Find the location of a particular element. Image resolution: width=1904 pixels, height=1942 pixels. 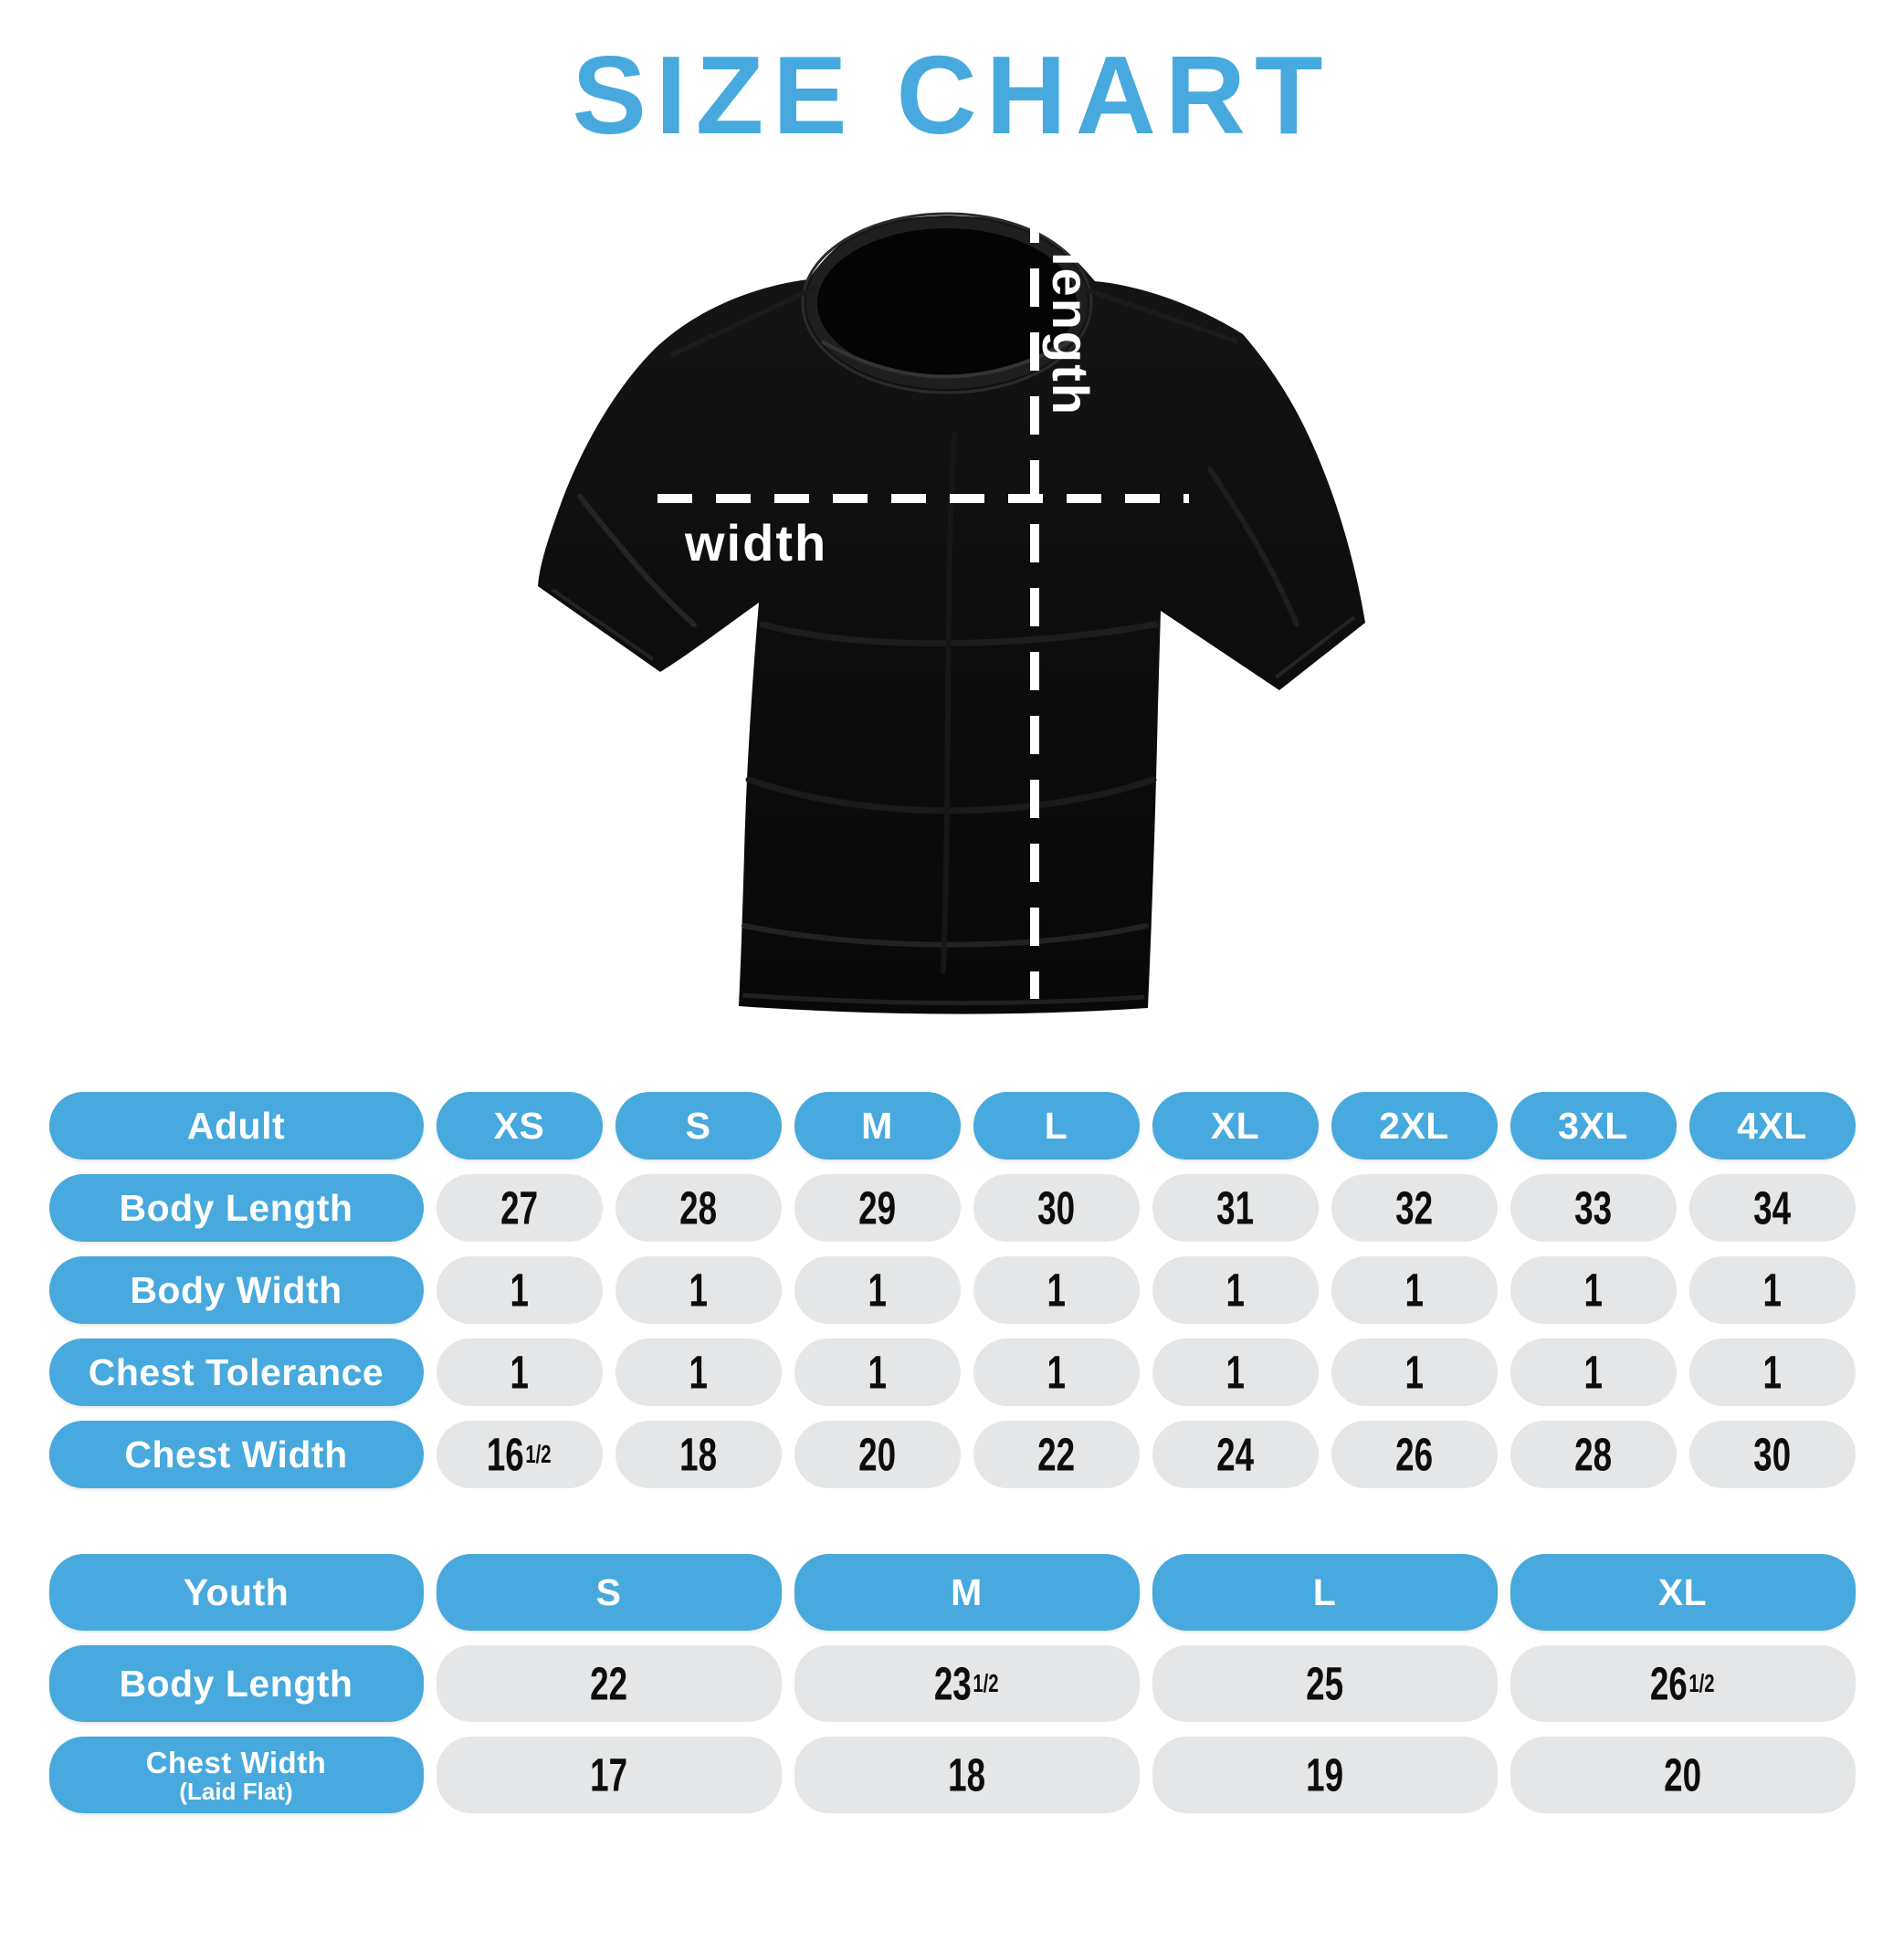

size-header-xs: XS is located at coordinates (520, 1126).